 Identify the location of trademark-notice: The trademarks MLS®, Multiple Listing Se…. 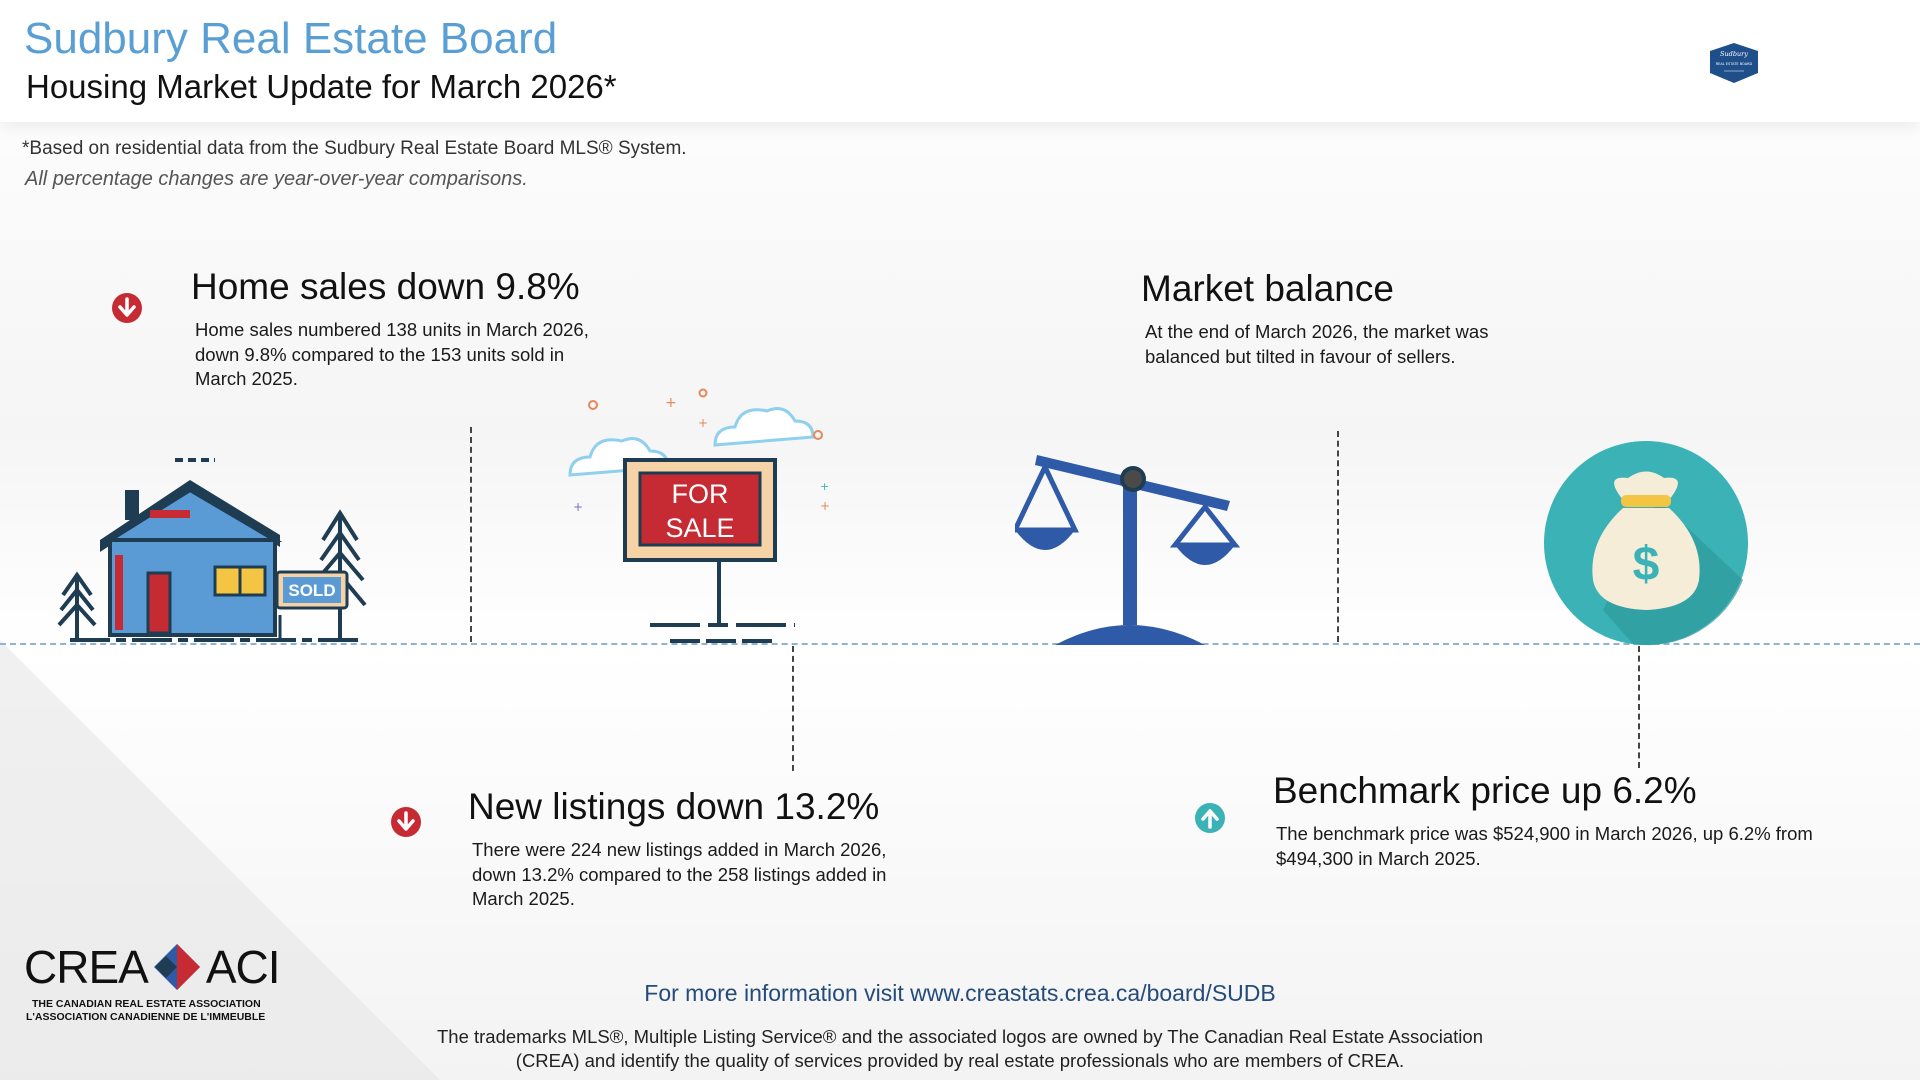
(959, 1048).